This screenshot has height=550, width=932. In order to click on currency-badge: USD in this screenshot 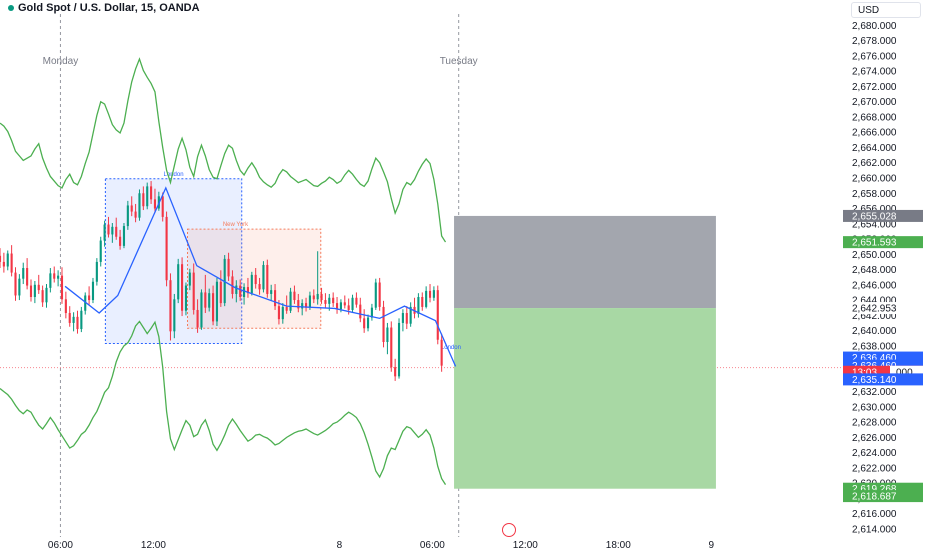, I will do `click(886, 10)`.